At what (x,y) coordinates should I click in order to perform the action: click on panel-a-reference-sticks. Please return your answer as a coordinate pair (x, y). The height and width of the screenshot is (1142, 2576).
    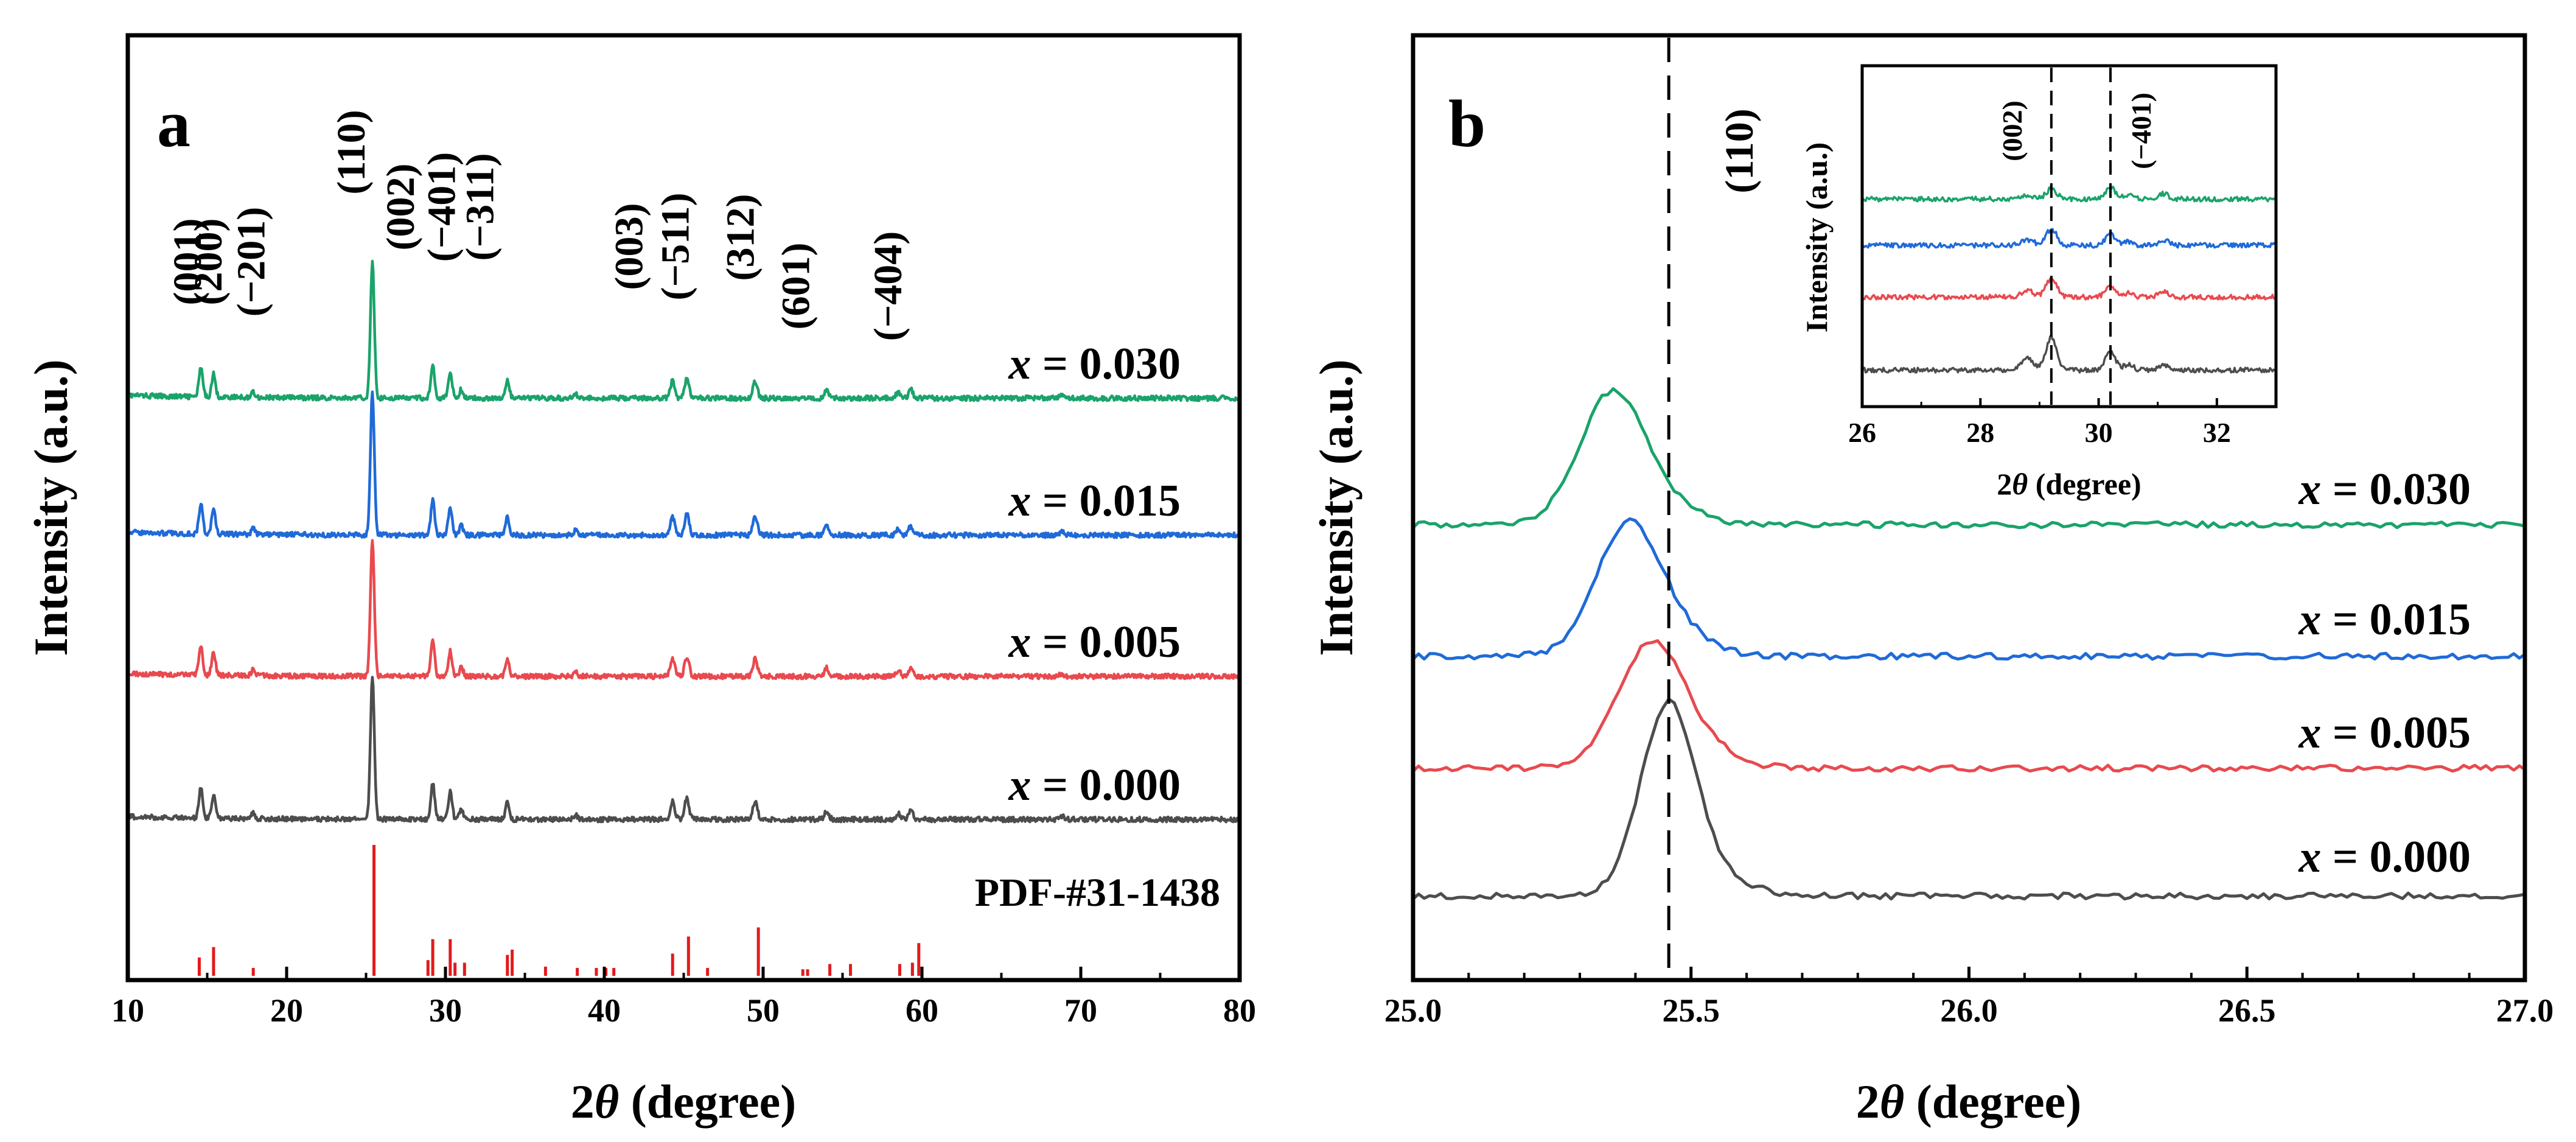
    Looking at the image, I should click on (559, 910).